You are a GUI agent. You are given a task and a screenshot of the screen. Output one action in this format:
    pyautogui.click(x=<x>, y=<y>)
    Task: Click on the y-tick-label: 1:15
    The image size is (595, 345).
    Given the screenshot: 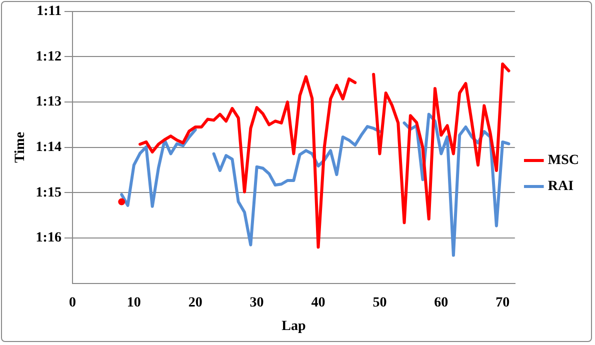 What is the action you would take?
    pyautogui.click(x=49, y=192)
    